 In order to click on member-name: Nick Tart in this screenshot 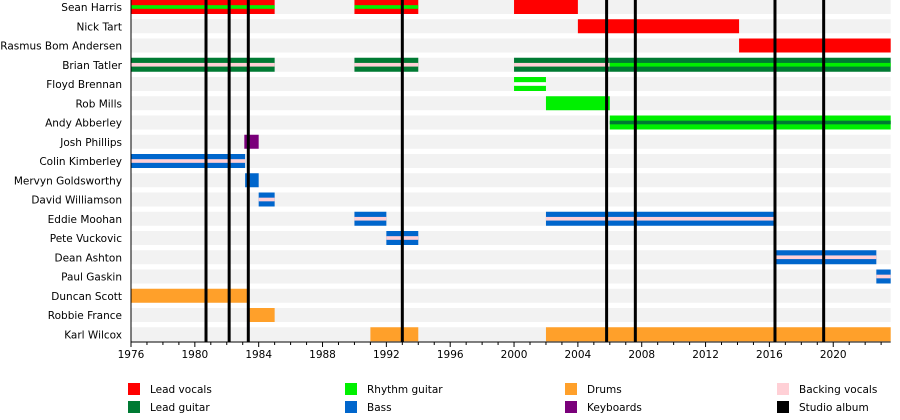, I will do `click(99, 27)`.